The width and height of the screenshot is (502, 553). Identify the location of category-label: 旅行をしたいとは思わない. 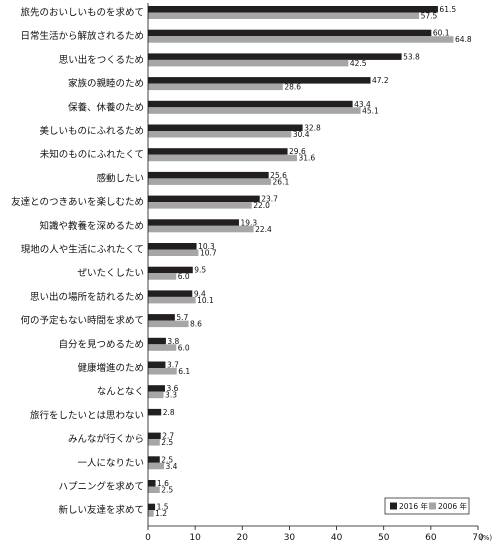
(87, 415).